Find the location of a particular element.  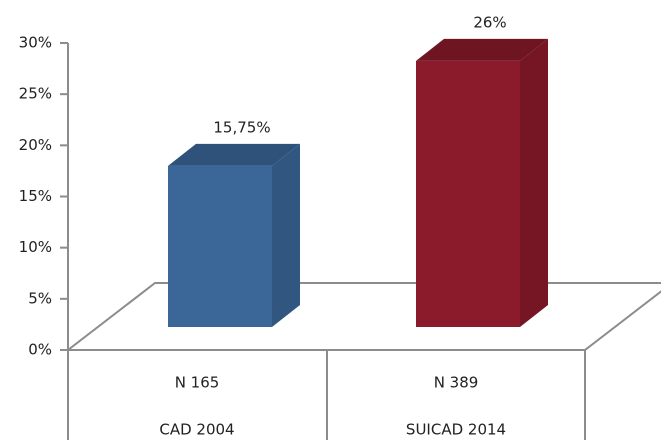

y-tick-label: 10% is located at coordinates (35, 247).